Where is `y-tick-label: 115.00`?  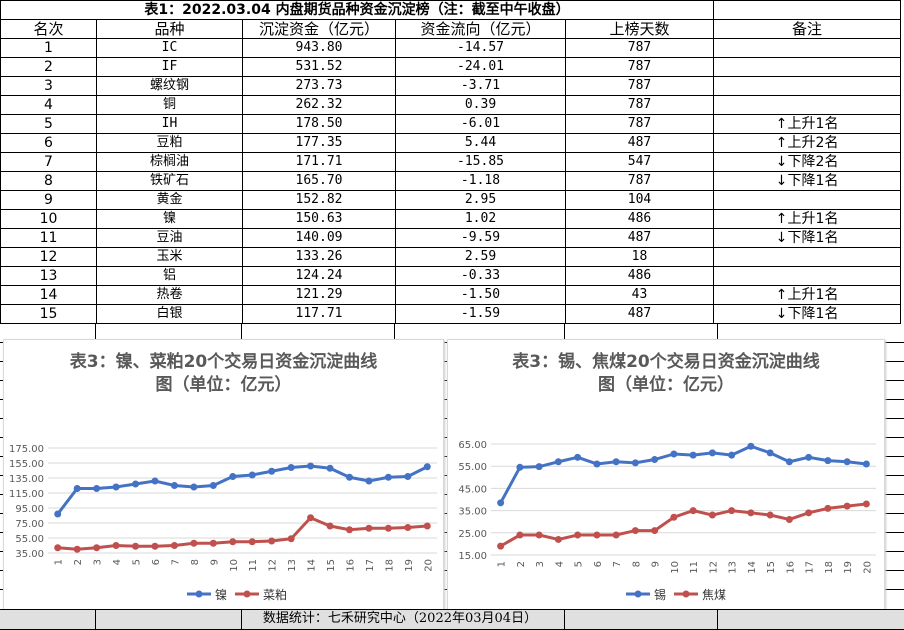 y-tick-label: 115.00 is located at coordinates (26, 494).